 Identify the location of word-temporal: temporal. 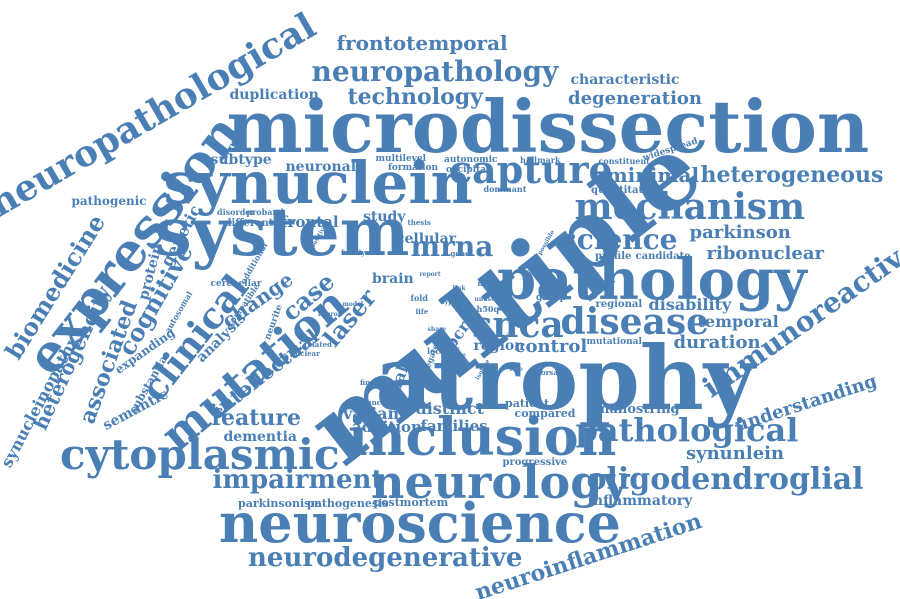
(738, 321).